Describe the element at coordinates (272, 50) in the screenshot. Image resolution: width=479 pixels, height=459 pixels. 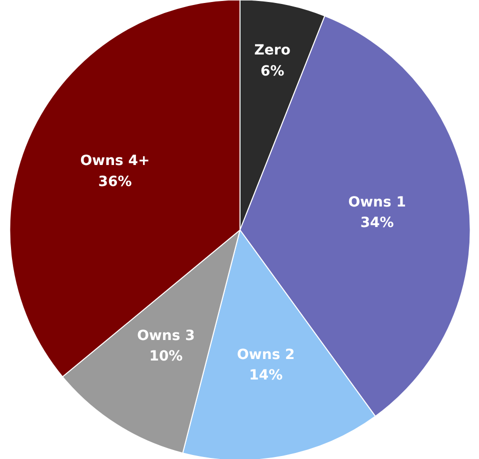
I see `slice-label: Zero` at that location.